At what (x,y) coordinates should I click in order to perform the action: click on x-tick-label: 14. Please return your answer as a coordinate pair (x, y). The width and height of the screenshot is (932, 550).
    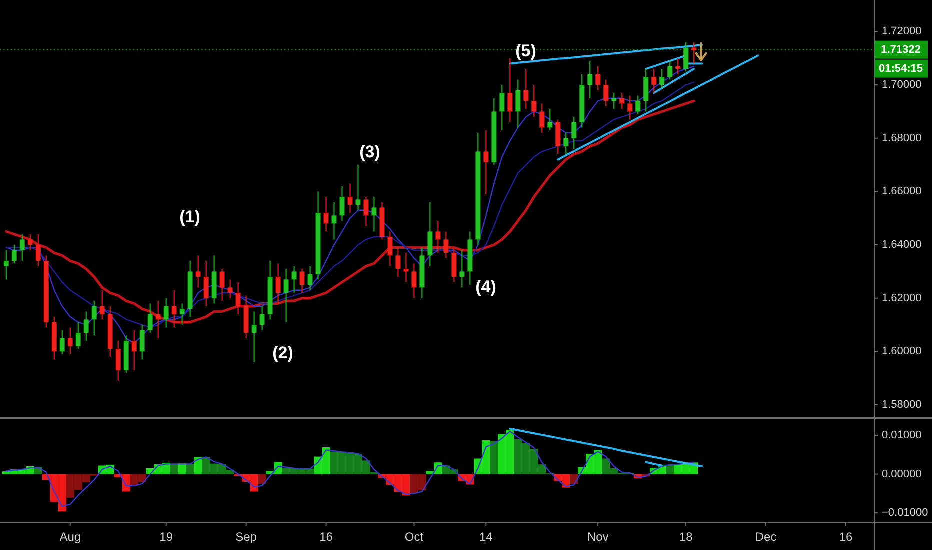
    Looking at the image, I should click on (487, 537).